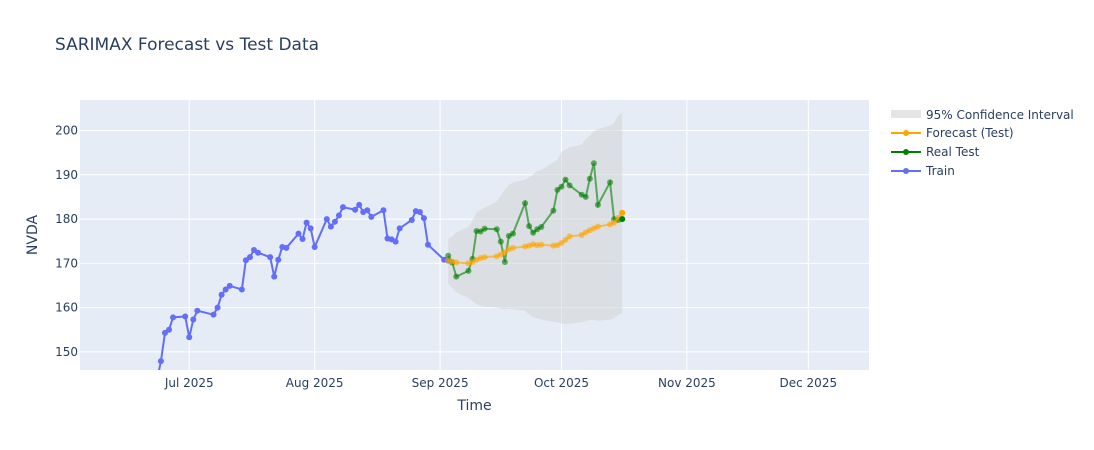  Describe the element at coordinates (970, 133) in the screenshot. I see `legend-label-forecast: Forecast (Test)` at that location.